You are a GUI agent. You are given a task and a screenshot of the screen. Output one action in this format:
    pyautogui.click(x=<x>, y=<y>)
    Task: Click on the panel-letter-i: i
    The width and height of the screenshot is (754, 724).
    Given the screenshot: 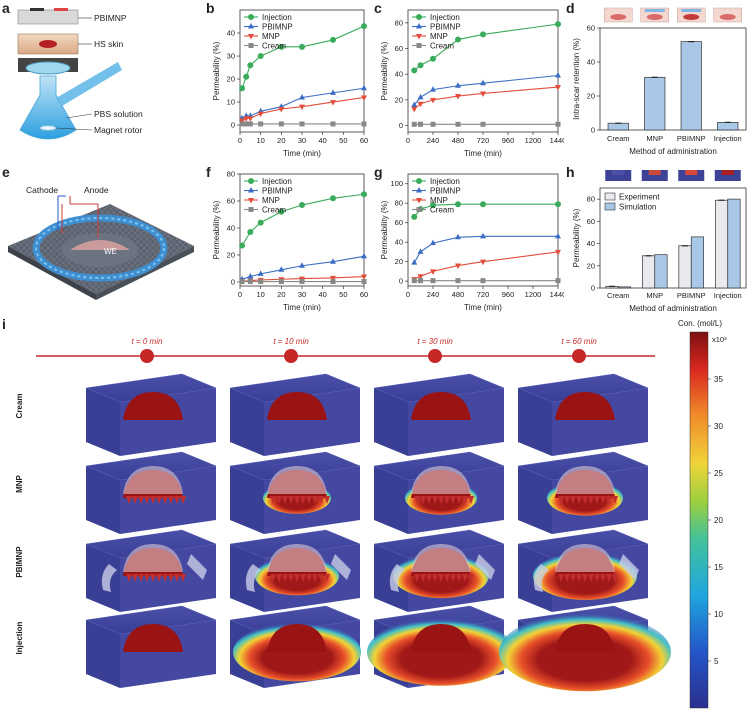 What is the action you would take?
    pyautogui.click(x=4, y=324)
    